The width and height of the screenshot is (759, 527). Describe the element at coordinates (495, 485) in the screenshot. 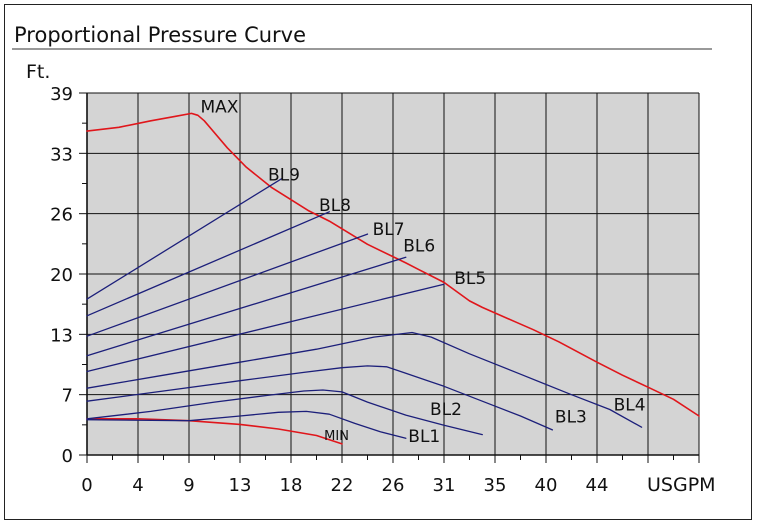

I see `x-tick-label: 35` at that location.